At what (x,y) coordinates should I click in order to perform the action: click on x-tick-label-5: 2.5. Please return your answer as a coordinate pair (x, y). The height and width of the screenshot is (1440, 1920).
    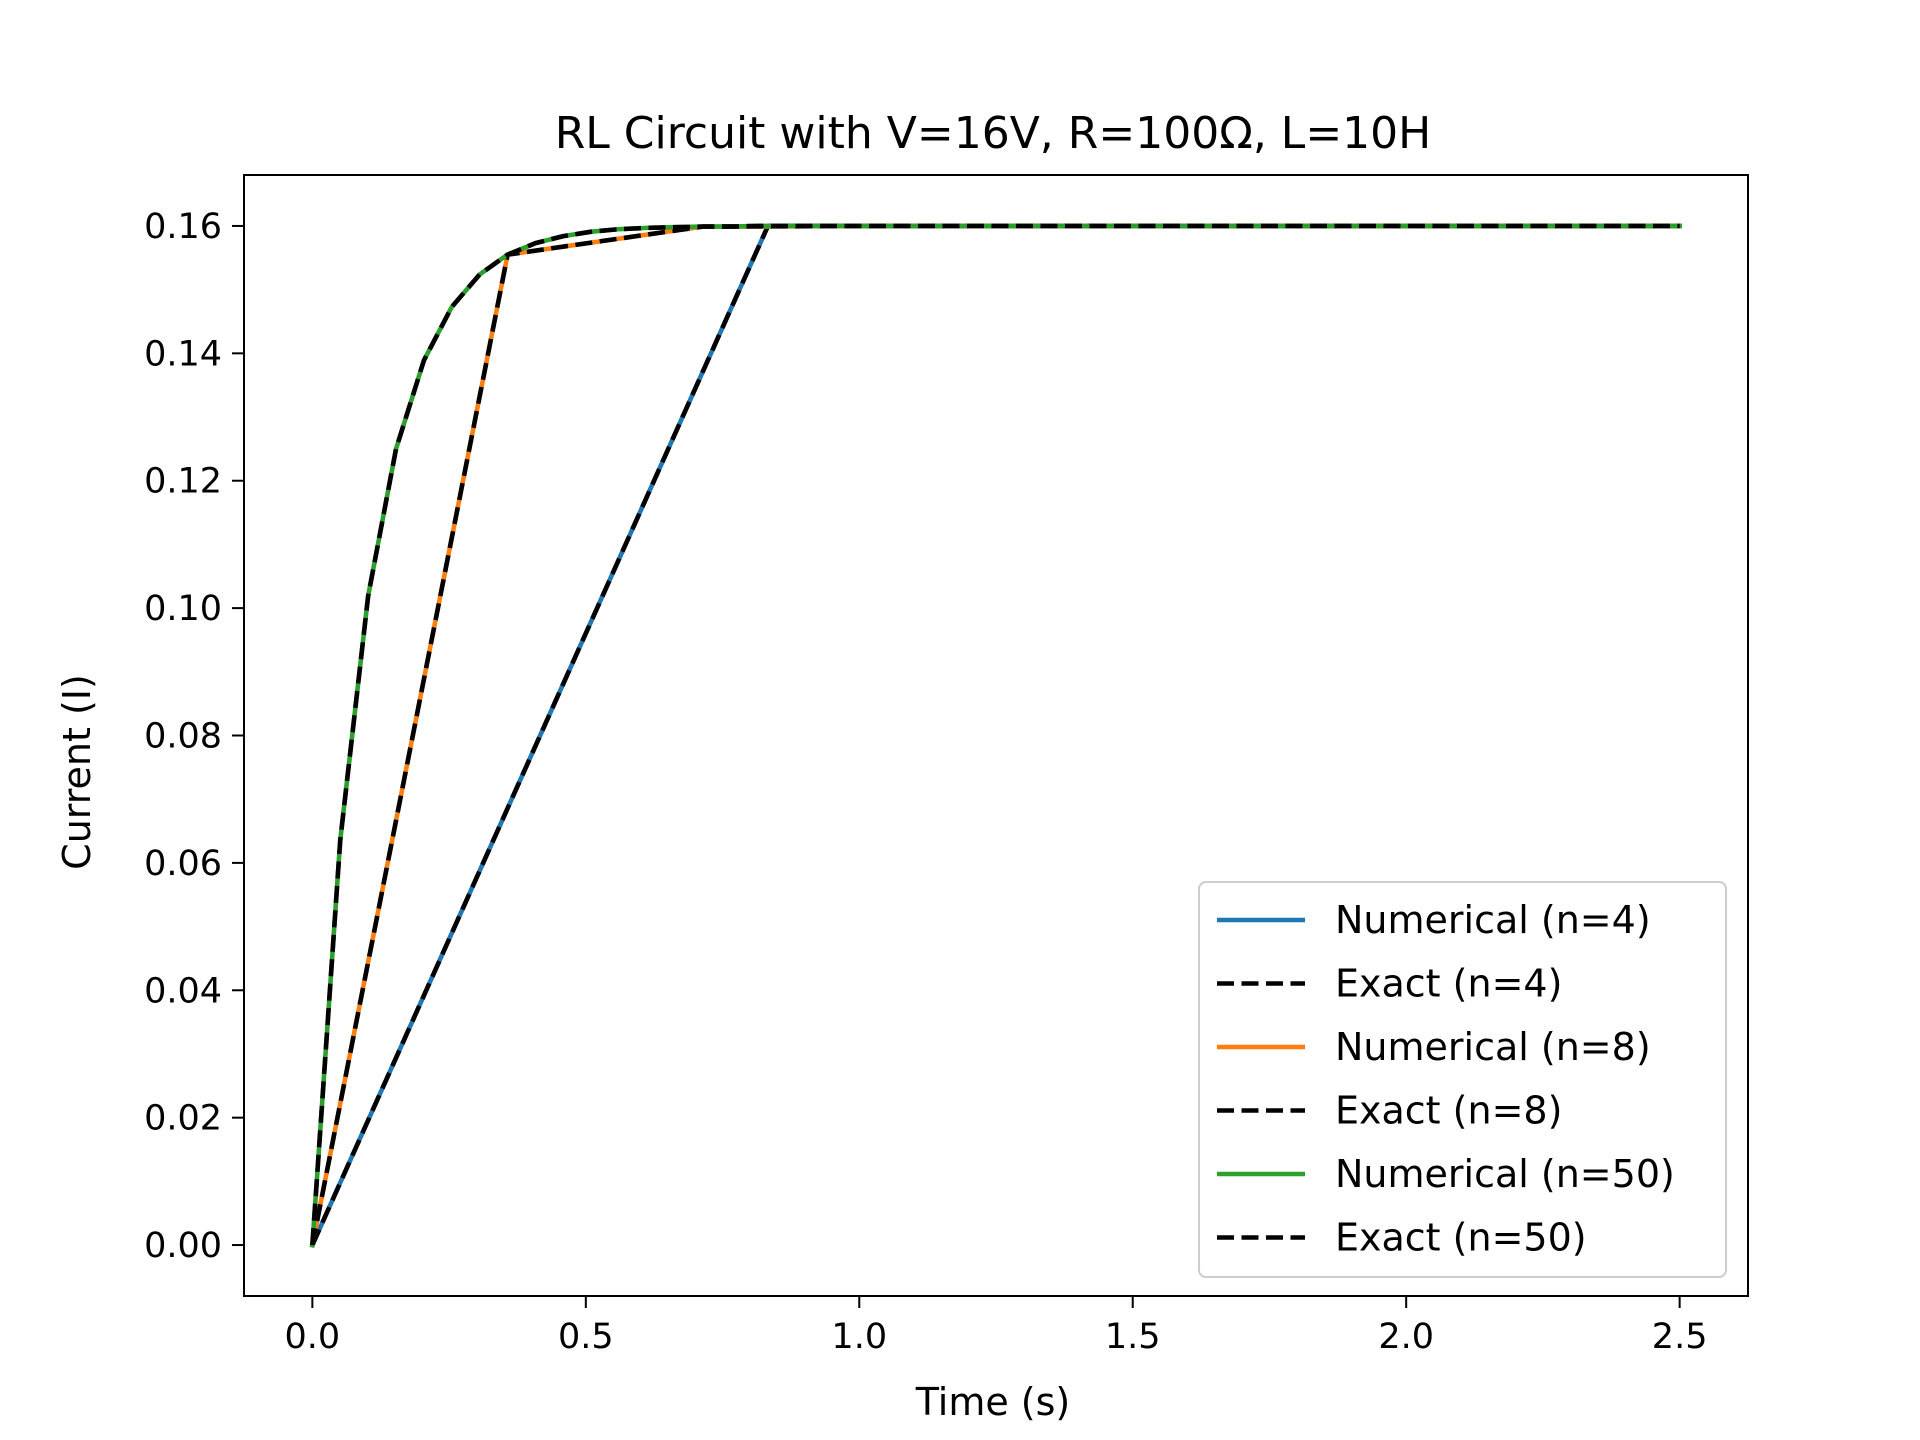
    Looking at the image, I should click on (1680, 1337).